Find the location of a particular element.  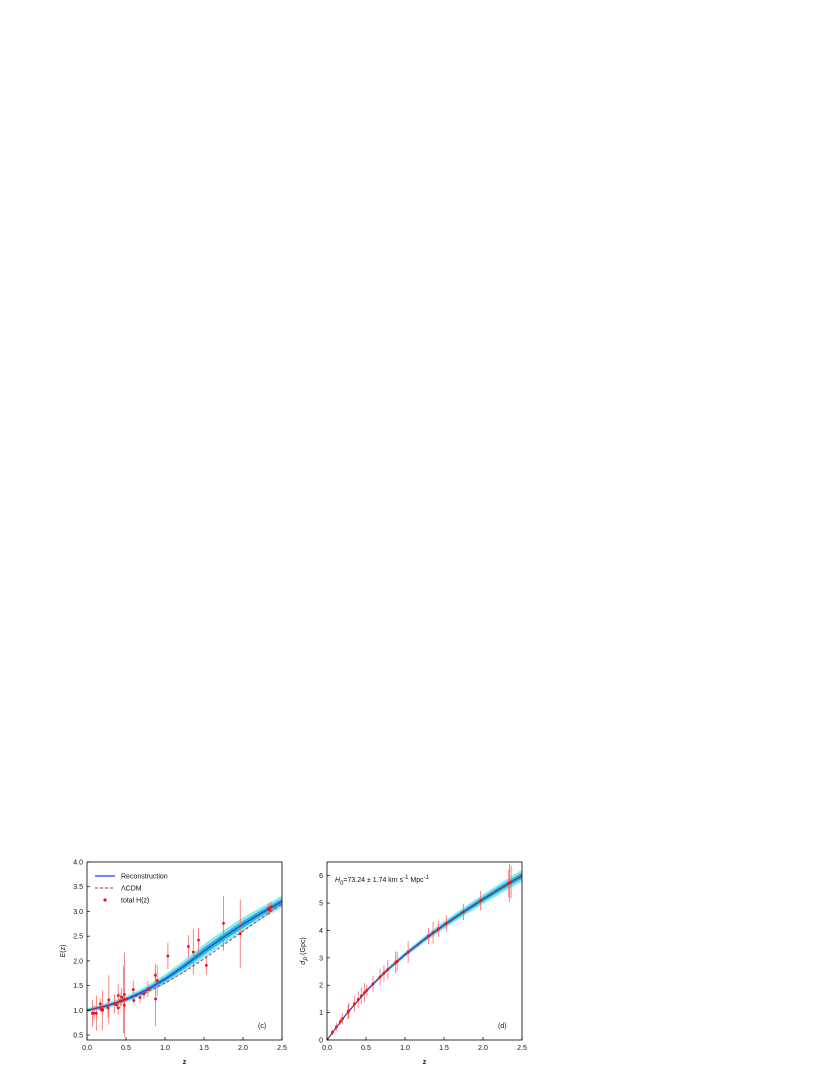

text-part: E is located at coordinates (63, 954).